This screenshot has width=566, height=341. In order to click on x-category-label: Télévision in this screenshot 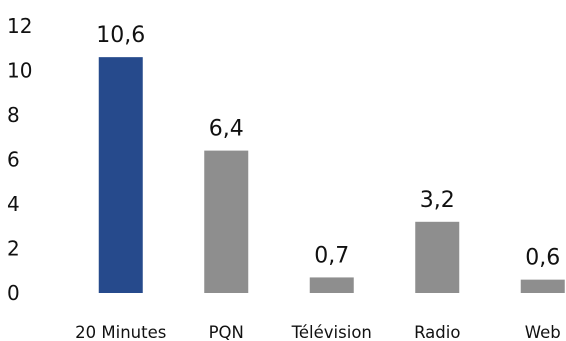, I will do `click(331, 332)`.